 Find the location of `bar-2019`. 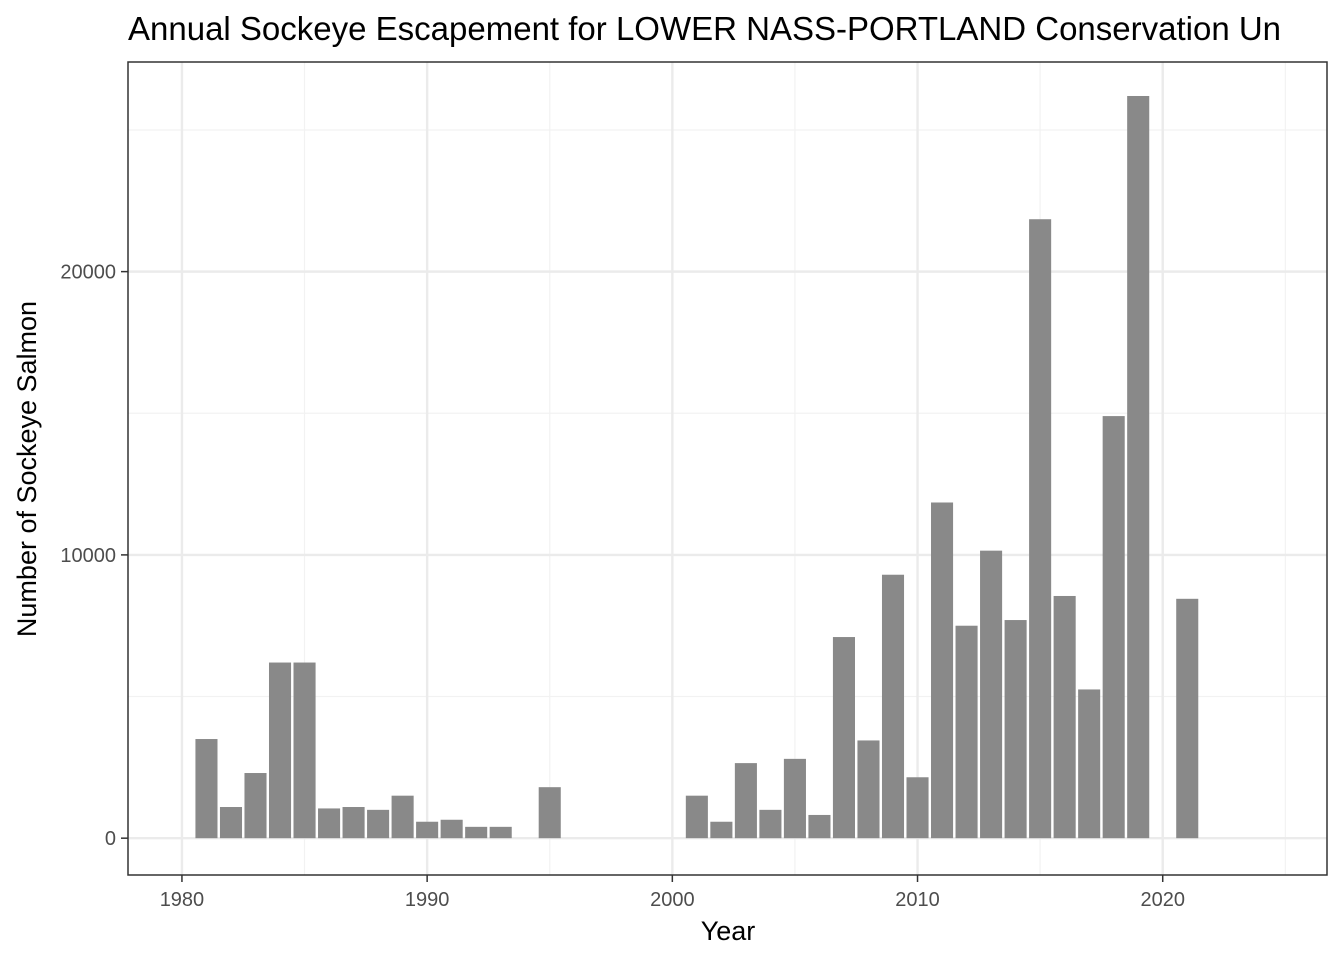

bar-2019 is located at coordinates (1138, 467).